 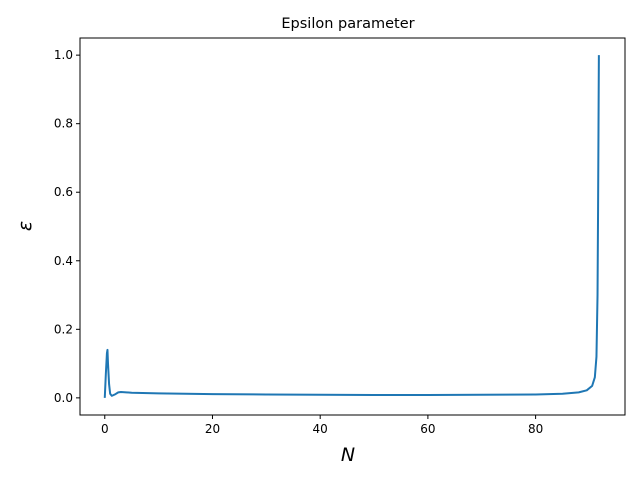 I want to click on x-axis-label: N, so click(x=348, y=455).